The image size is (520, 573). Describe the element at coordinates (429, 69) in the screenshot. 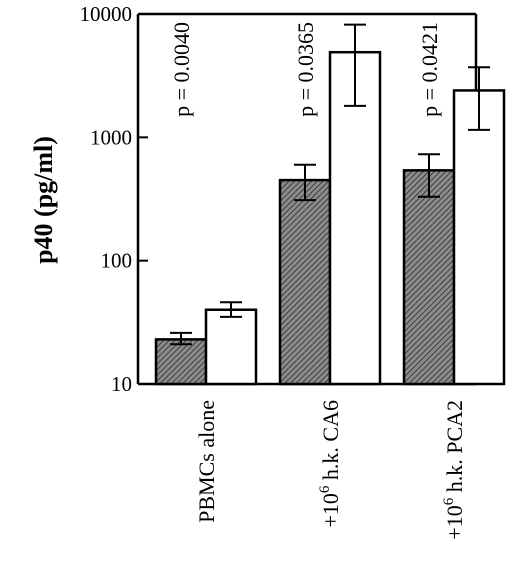

I see `p-value-label: p = 0.0421` at that location.